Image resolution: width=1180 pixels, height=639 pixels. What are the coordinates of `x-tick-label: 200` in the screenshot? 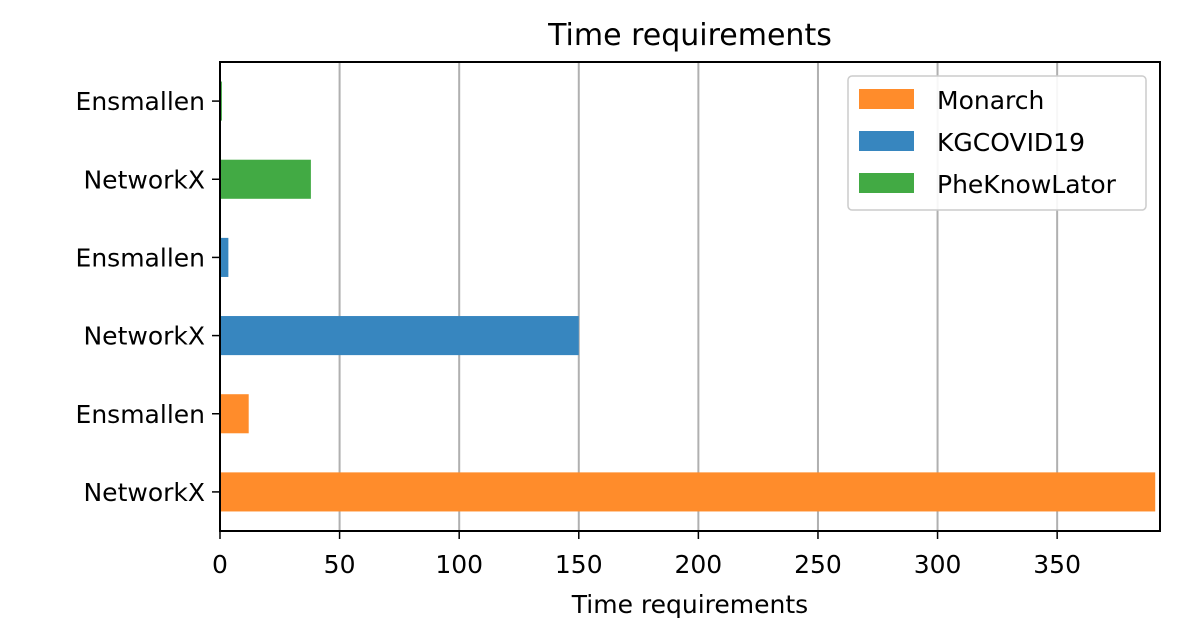 It's located at (699, 564).